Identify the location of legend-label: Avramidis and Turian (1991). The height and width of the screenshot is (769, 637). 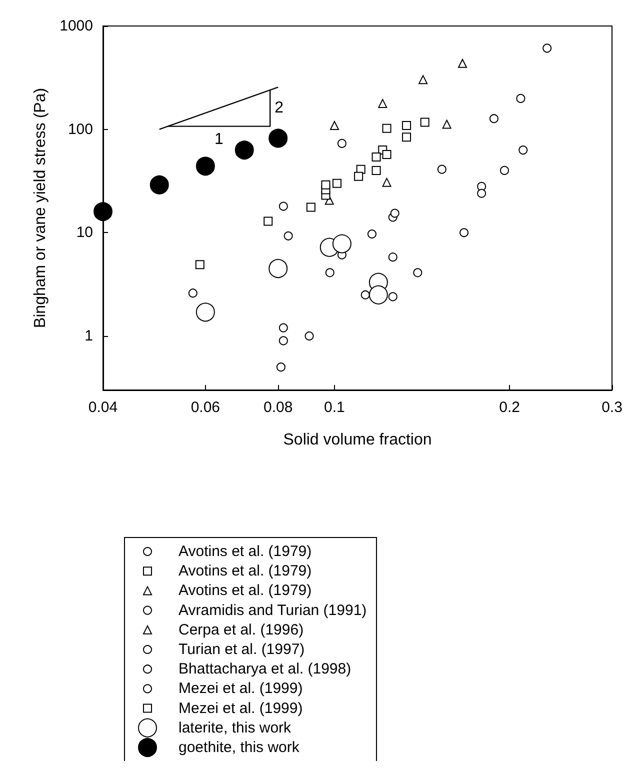
(272, 610).